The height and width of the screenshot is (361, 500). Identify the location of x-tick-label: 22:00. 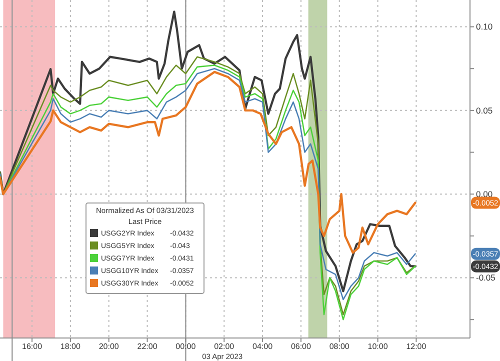
(147, 346).